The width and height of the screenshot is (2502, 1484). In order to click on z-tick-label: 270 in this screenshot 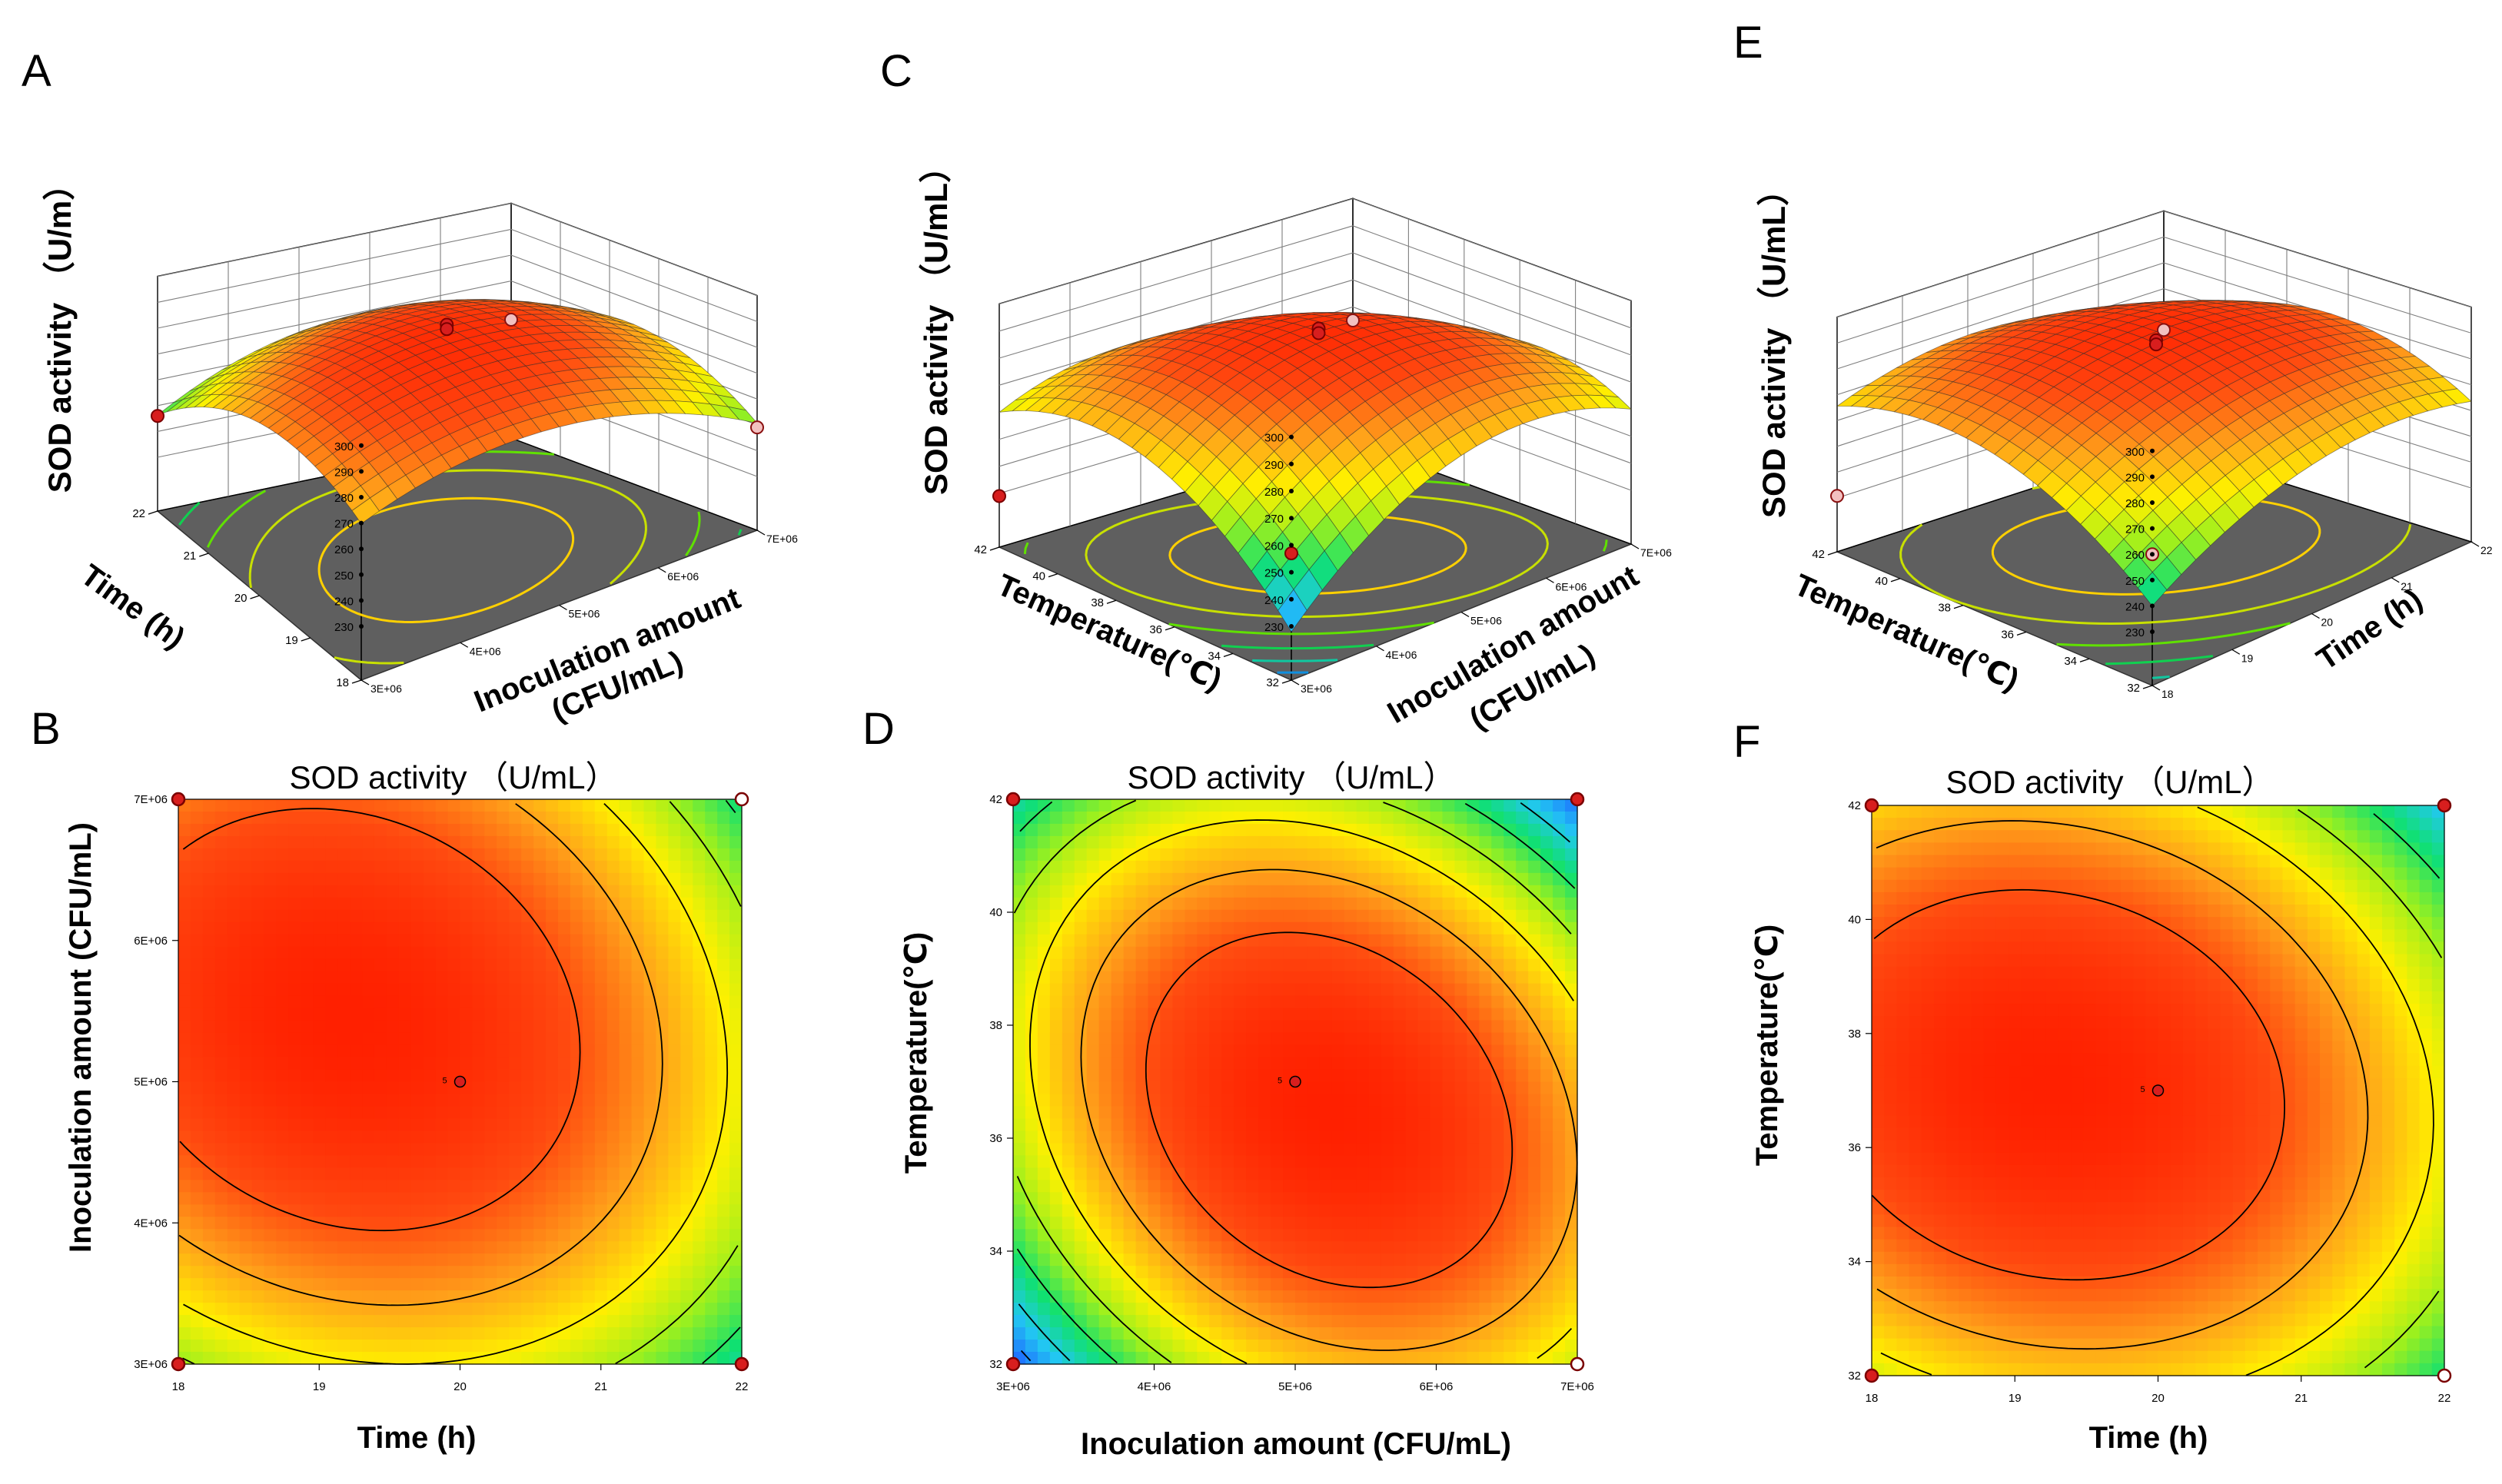, I will do `click(344, 524)`.